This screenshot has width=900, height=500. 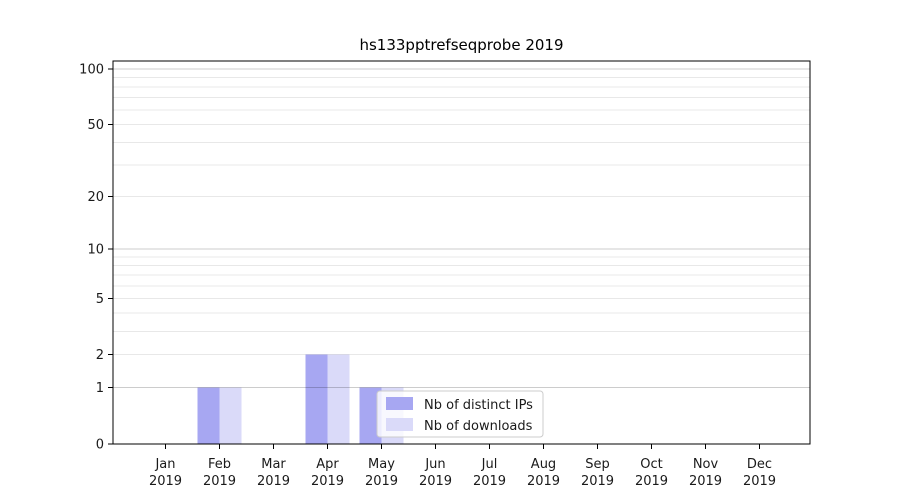 I want to click on x-axis-tick-label-month: Sep, so click(x=597, y=464).